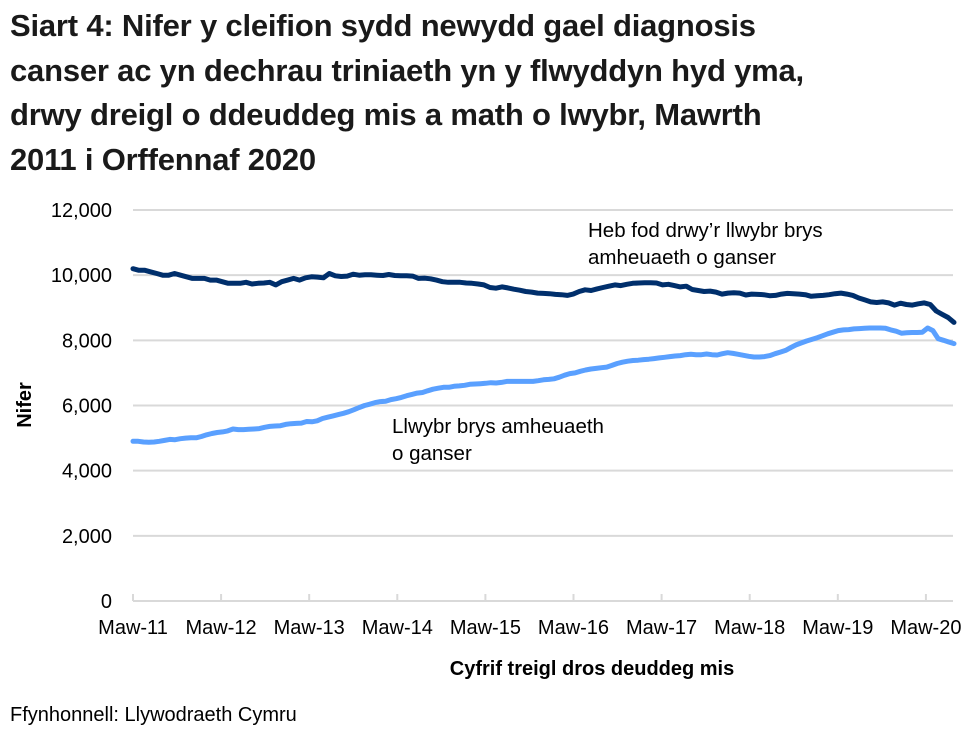 Image resolution: width=975 pixels, height=741 pixels. What do you see at coordinates (221, 628) in the screenshot?
I see `x-tick-label: Maw-12` at bounding box center [221, 628].